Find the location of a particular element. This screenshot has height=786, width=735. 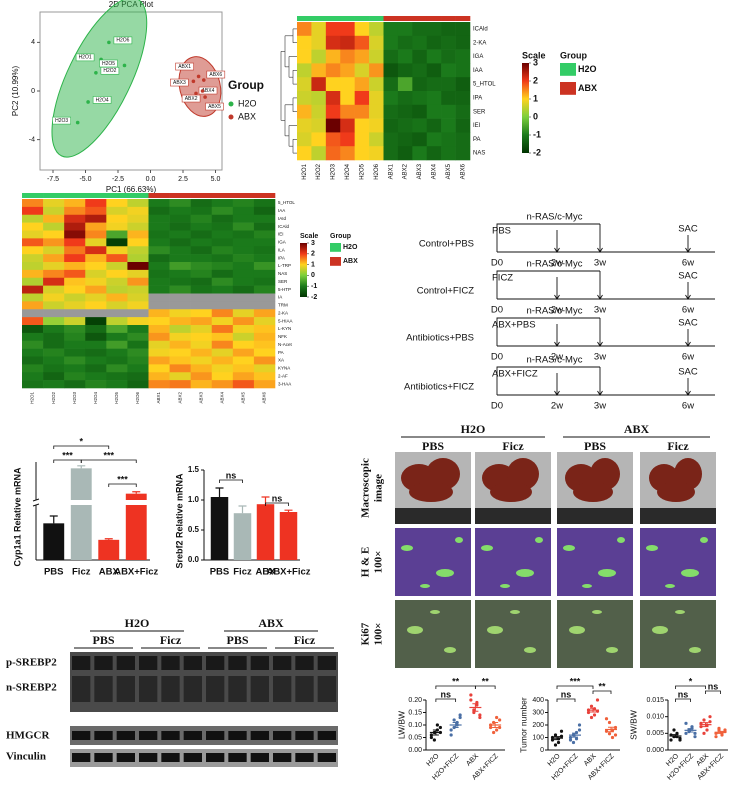

x-tick-label: ABX is located at coordinates (265, 572).